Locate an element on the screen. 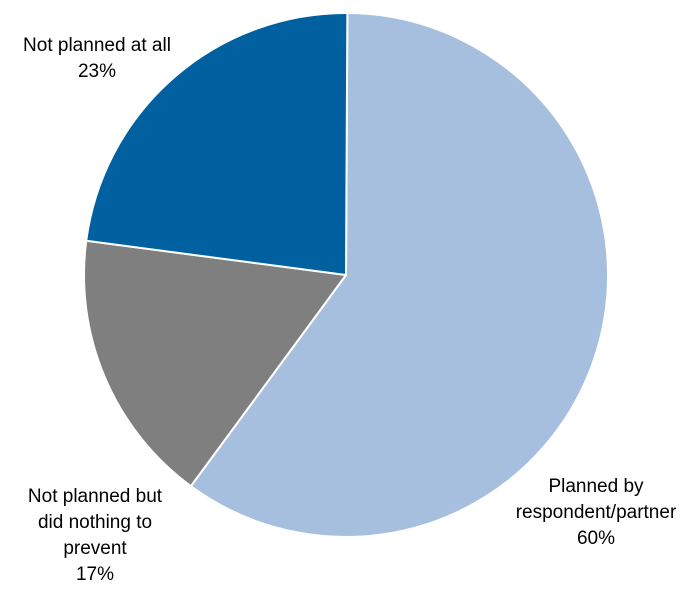 This screenshot has width=685, height=605. pie-label-percent: 17% is located at coordinates (95, 574).